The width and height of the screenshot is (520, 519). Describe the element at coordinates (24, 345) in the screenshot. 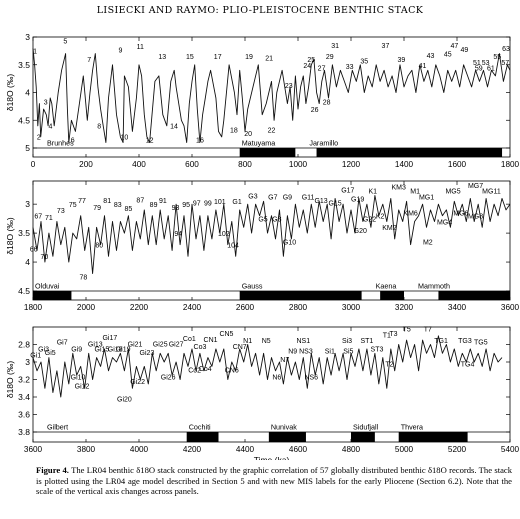

I see `bottom-y-tick-label: 2.8` at that location.